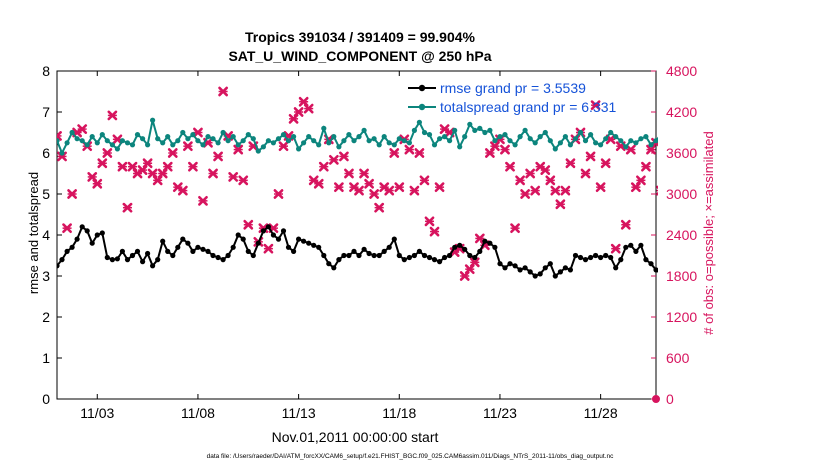 This screenshot has width=830, height=475. What do you see at coordinates (601, 413) in the screenshot?
I see `x-tick-label: 11/28` at bounding box center [601, 413].